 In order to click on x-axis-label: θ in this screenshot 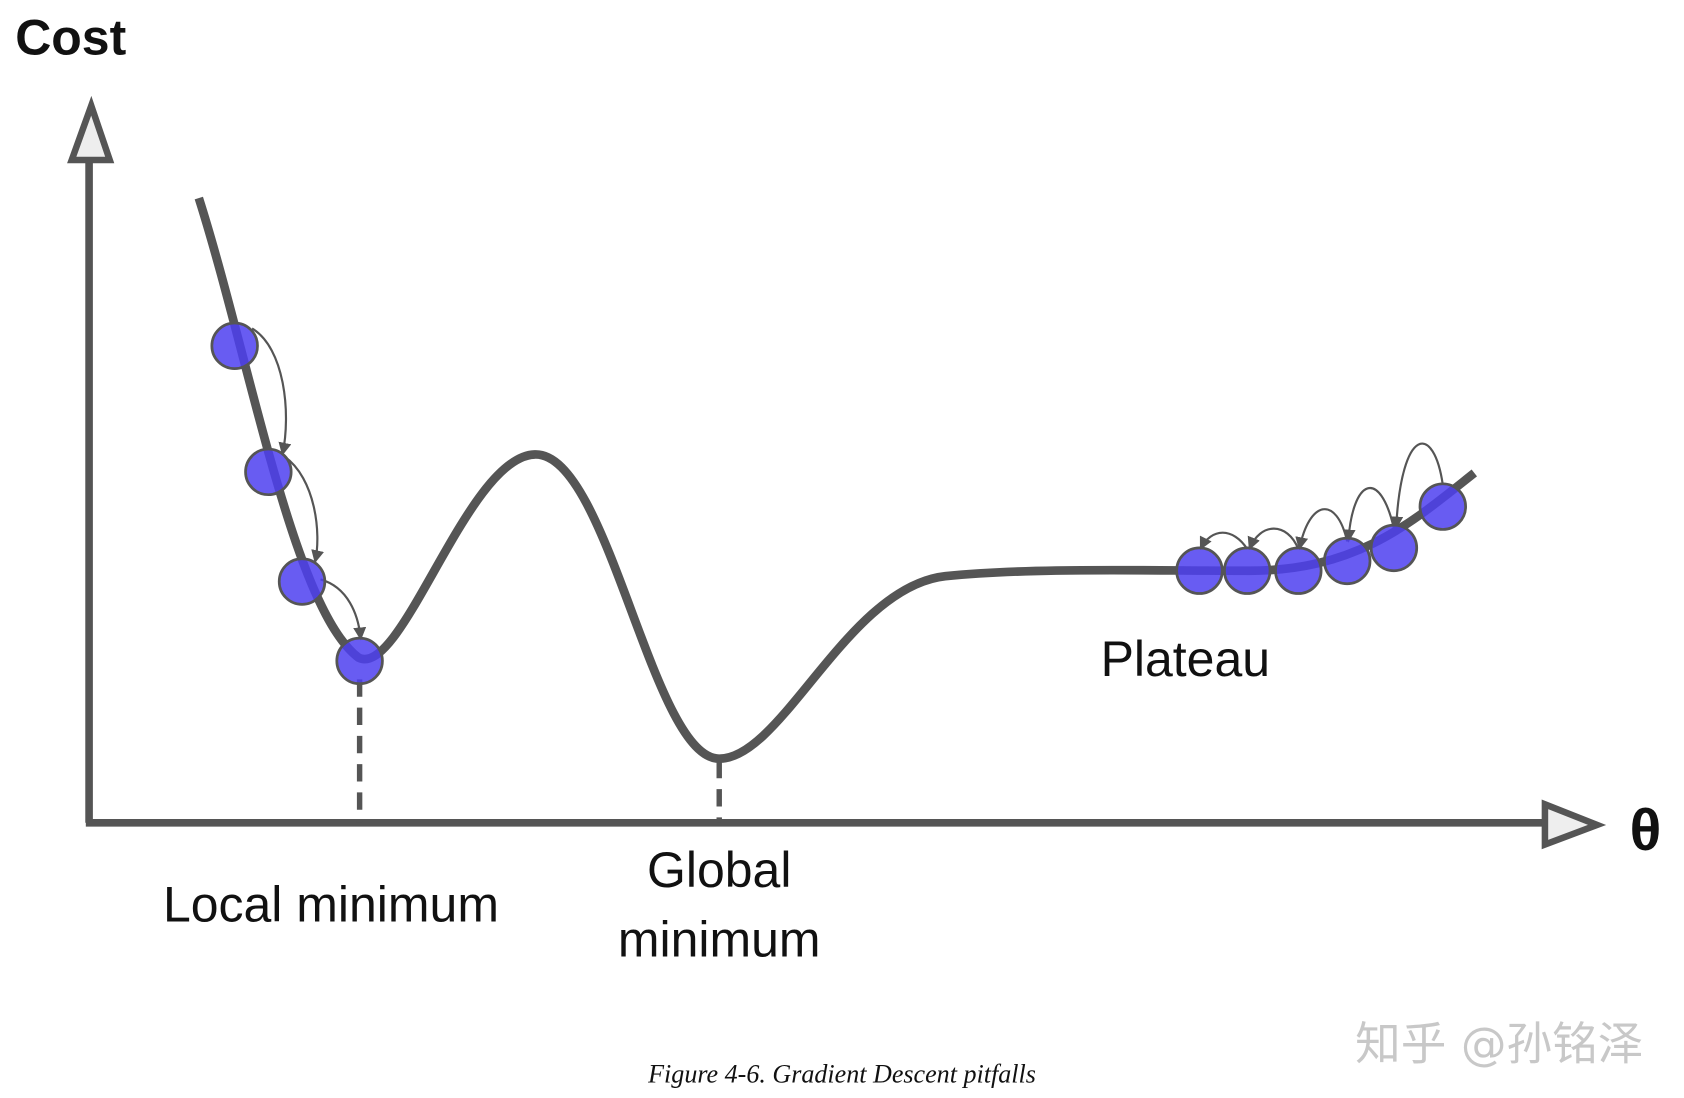, I will do `click(1646, 830)`.